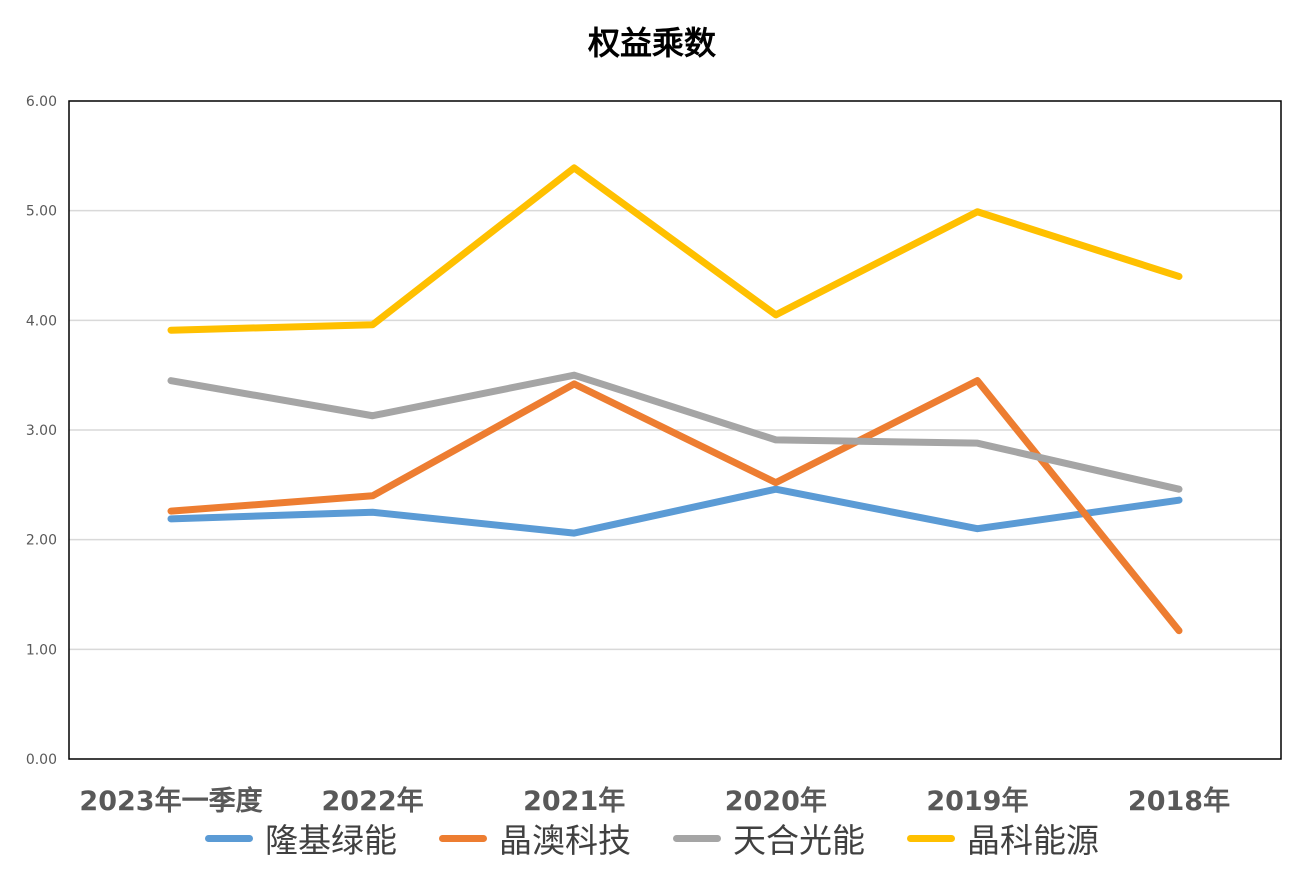 The width and height of the screenshot is (1304, 883). I want to click on x-tick-label: 2019年, so click(977, 801).